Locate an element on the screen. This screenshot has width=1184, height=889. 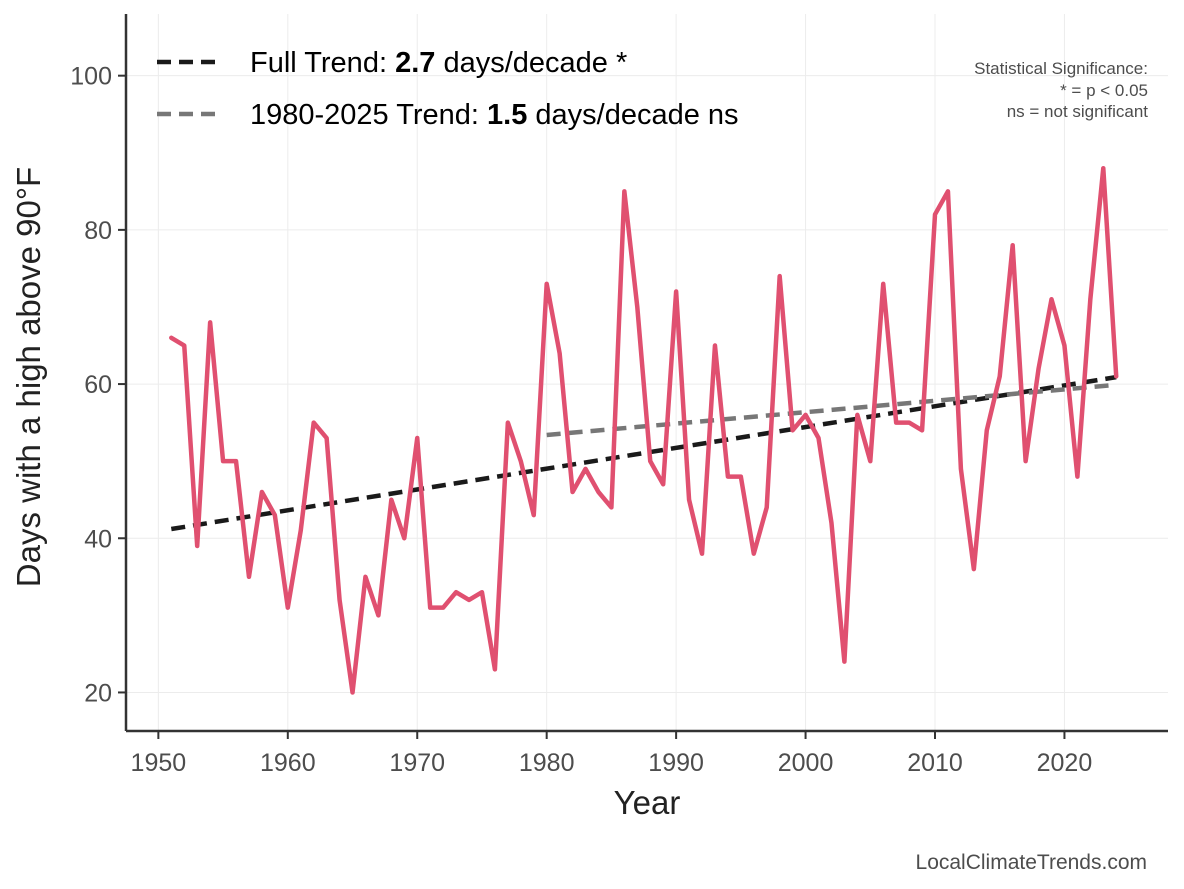
legend-label-full-trend: Full Trend: 2.7 days/decade * is located at coordinates (438, 63).